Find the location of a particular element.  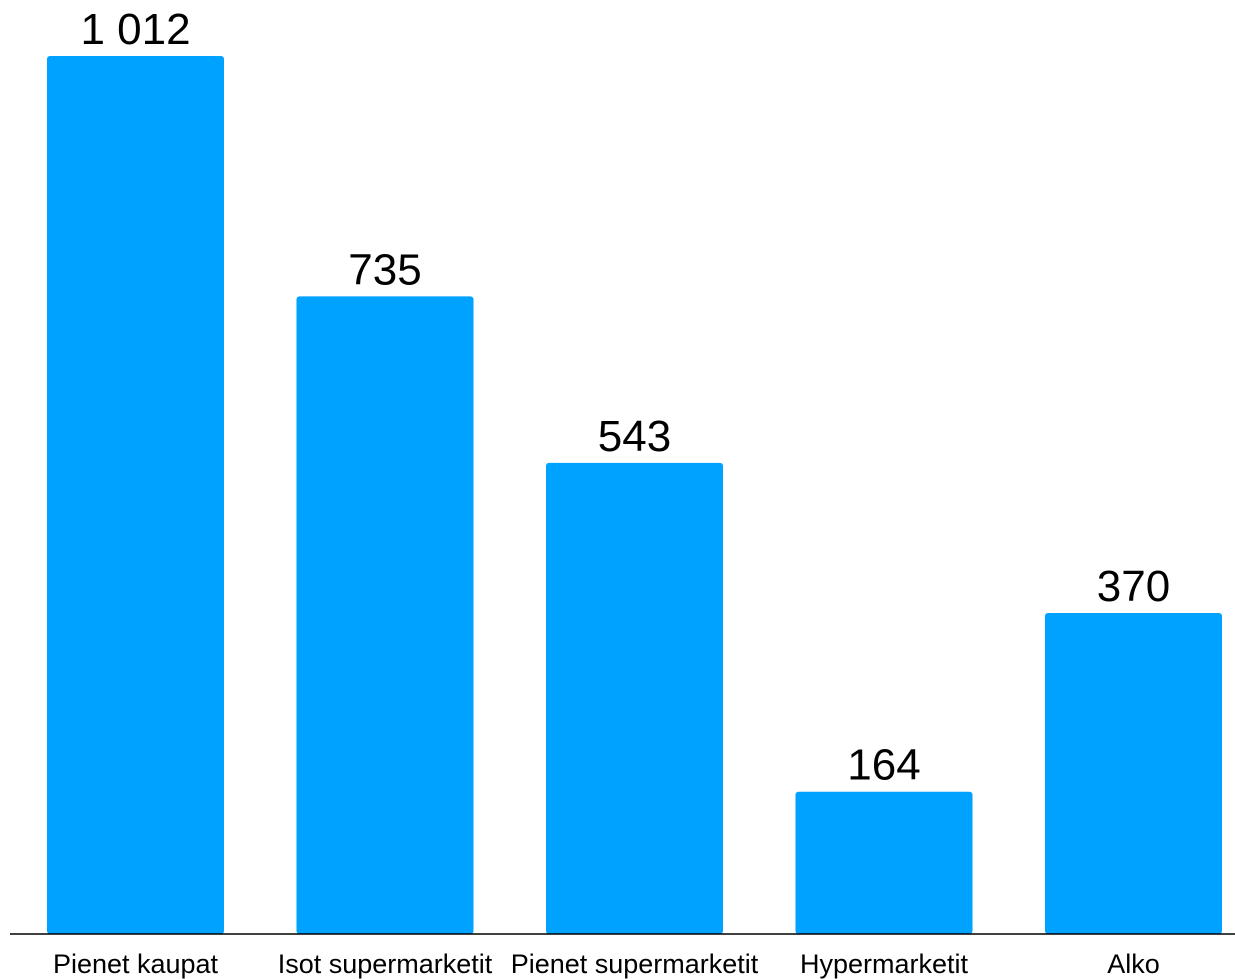

bar-value-label-1: 735 is located at coordinates (384, 269).